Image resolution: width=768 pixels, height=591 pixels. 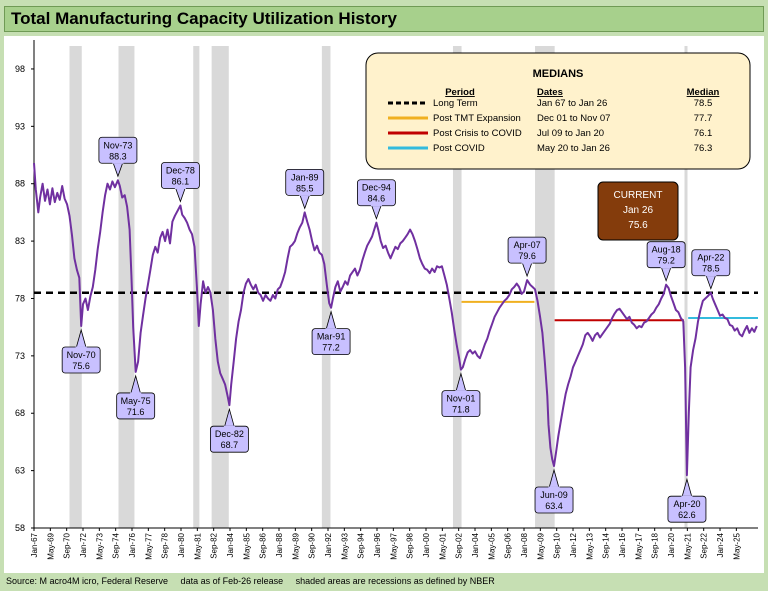 I want to click on x-tick-label-9: Jan-80, so click(x=181, y=544).